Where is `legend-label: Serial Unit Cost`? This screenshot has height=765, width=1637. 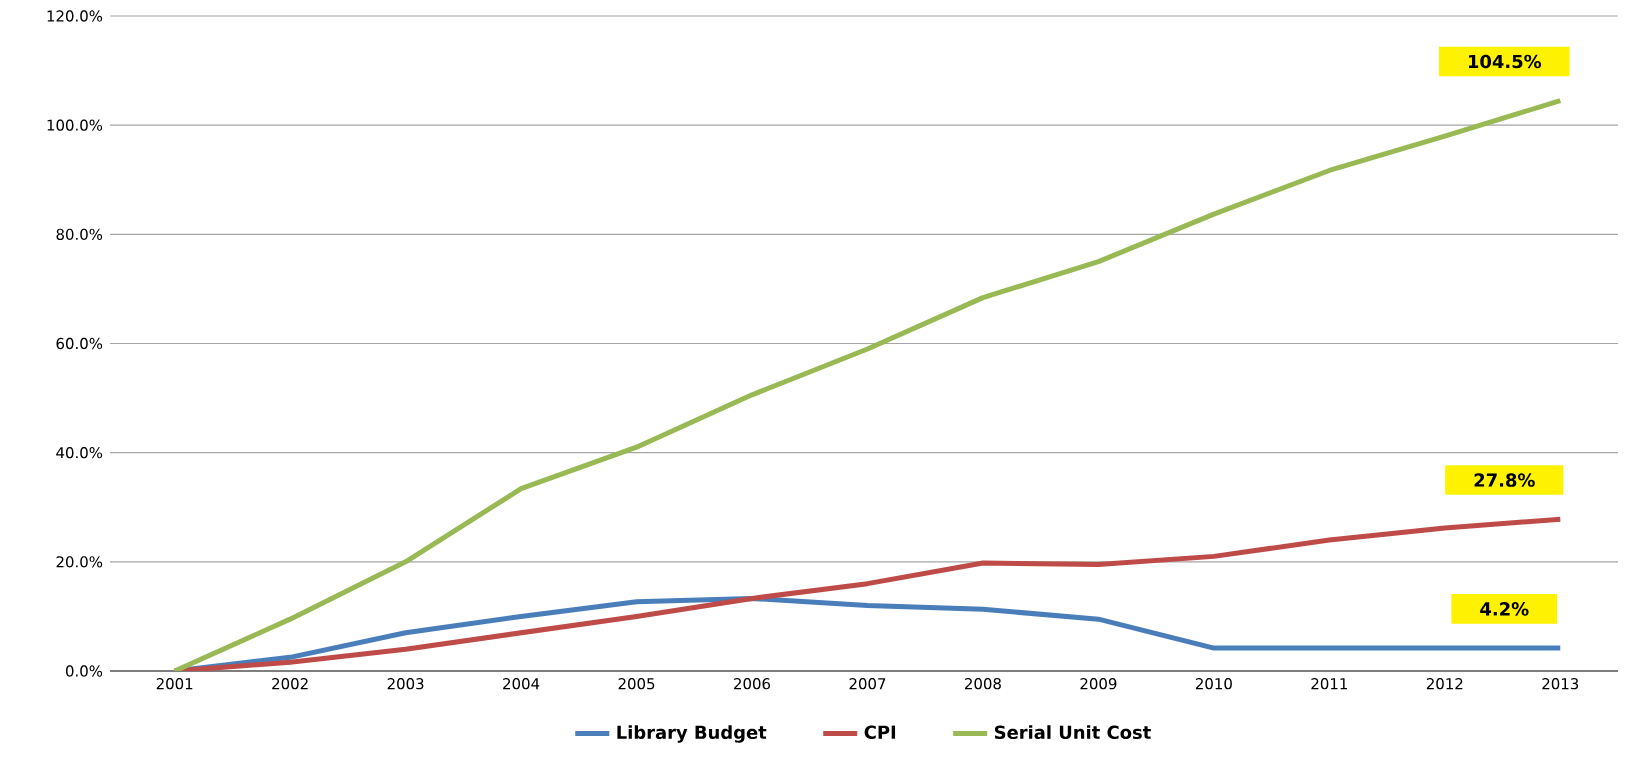
legend-label: Serial Unit Cost is located at coordinates (1072, 732).